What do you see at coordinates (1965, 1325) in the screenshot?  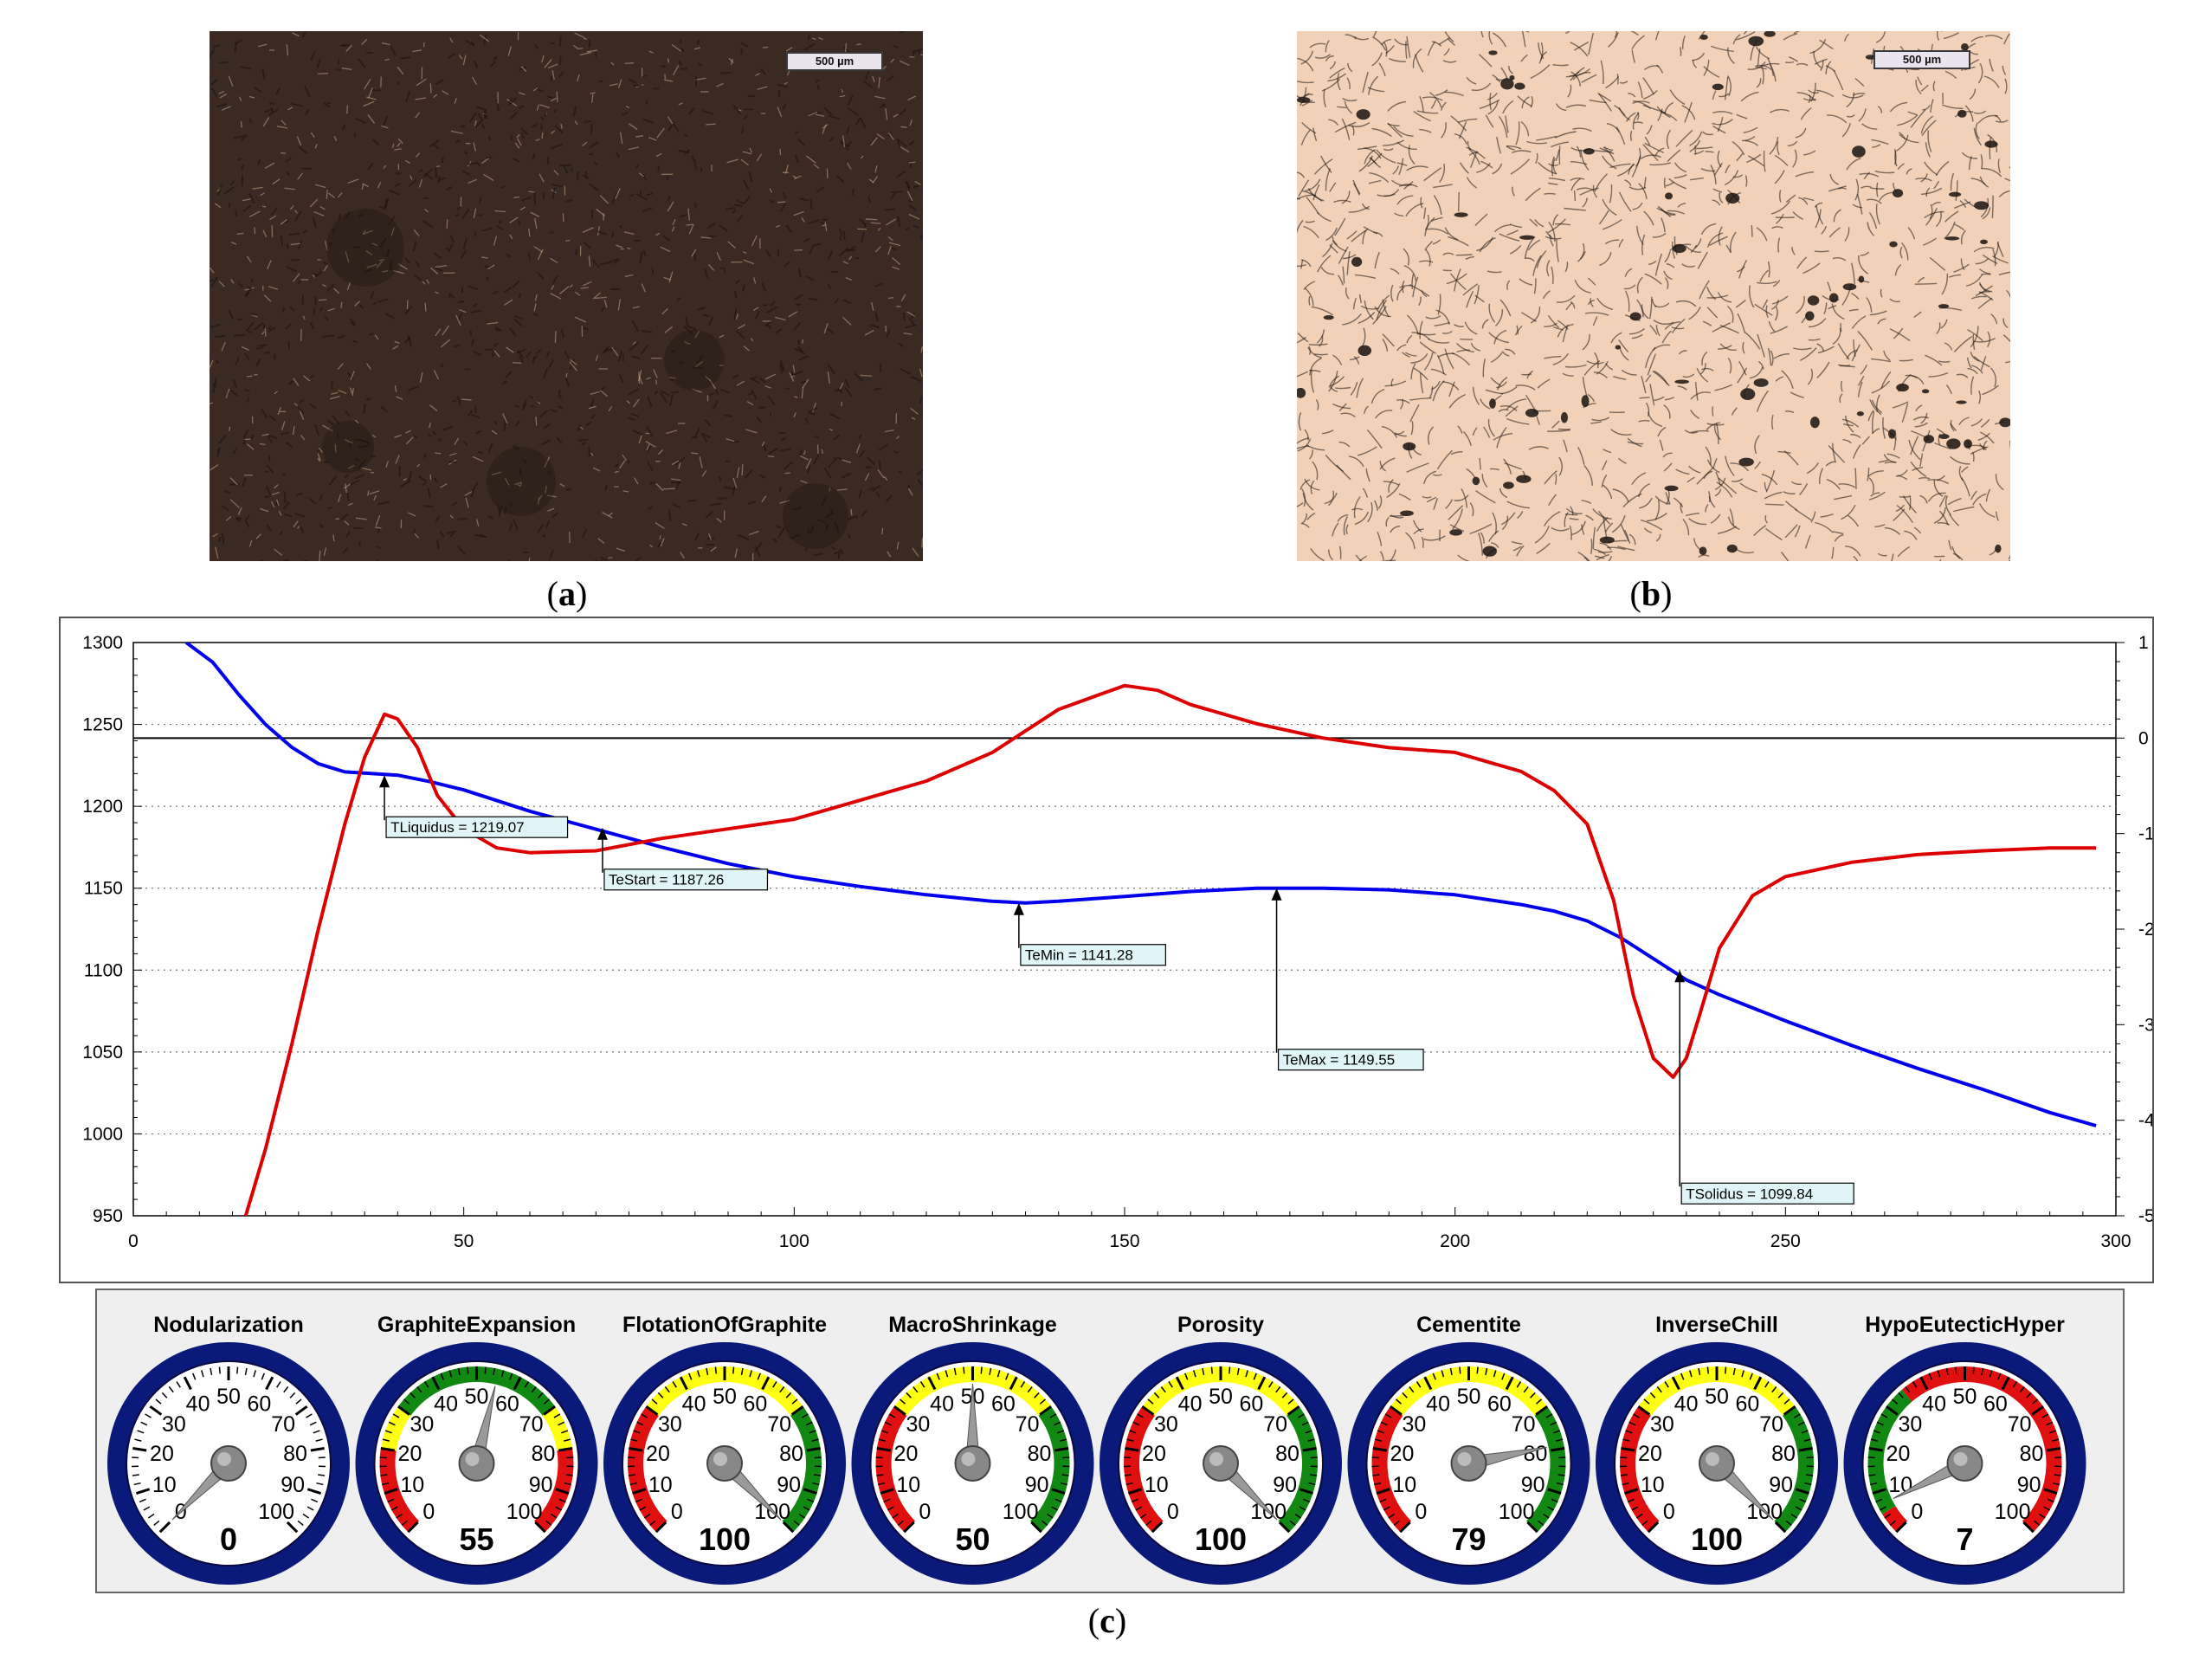 I see `gauge-title: HypoEutecticHyper` at bounding box center [1965, 1325].